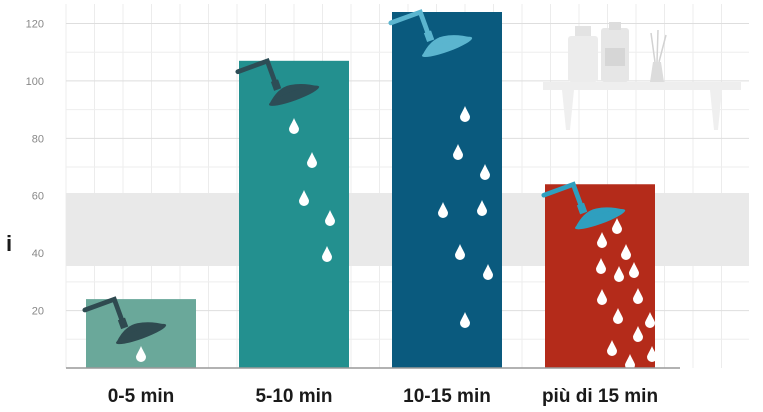 The width and height of the screenshot is (763, 412). Describe the element at coordinates (293, 396) in the screenshot. I see `x-tick-label: 5-10 min` at that location.